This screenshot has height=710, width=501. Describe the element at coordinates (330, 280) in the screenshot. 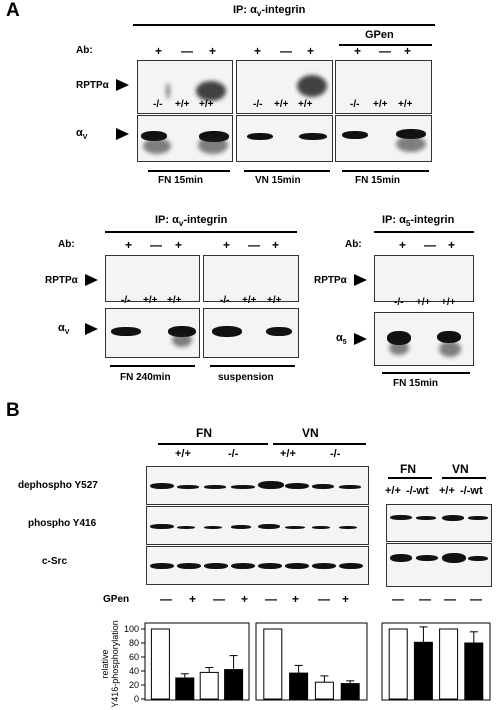

I see `rptp-label-br: RPTPα` at that location.